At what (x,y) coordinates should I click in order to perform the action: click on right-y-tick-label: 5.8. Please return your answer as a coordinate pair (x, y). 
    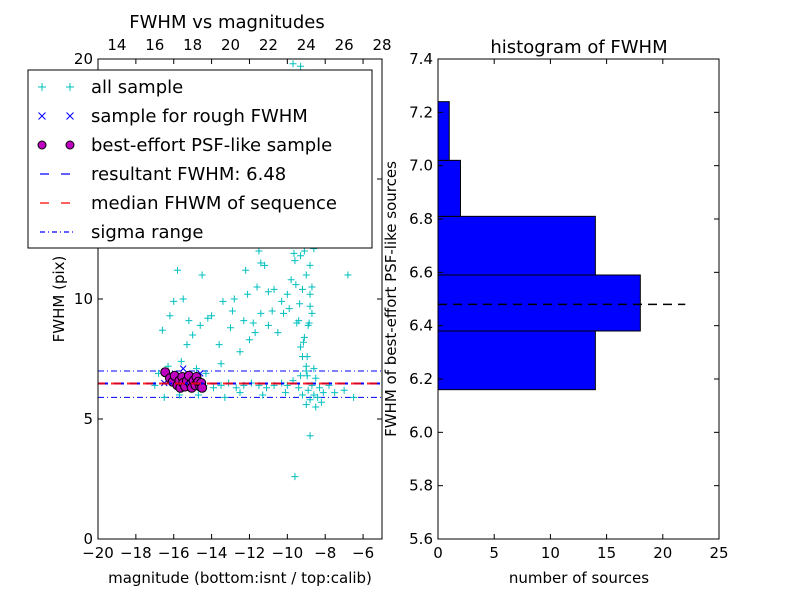
    Looking at the image, I should click on (421, 486).